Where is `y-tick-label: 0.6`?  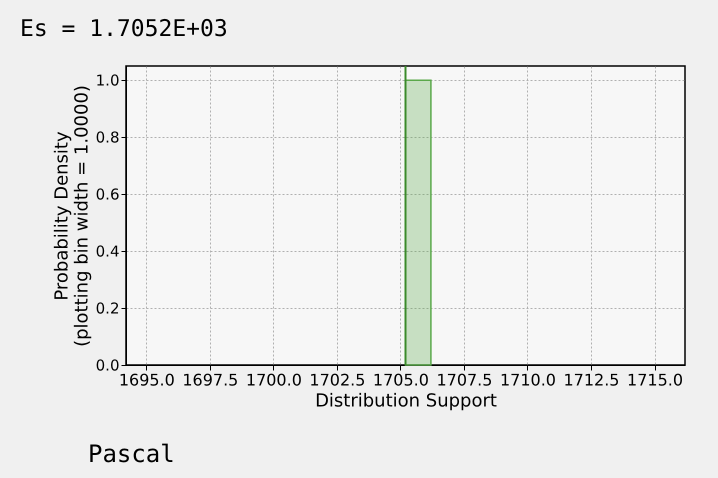
y-tick-label: 0.6 is located at coordinates (108, 195).